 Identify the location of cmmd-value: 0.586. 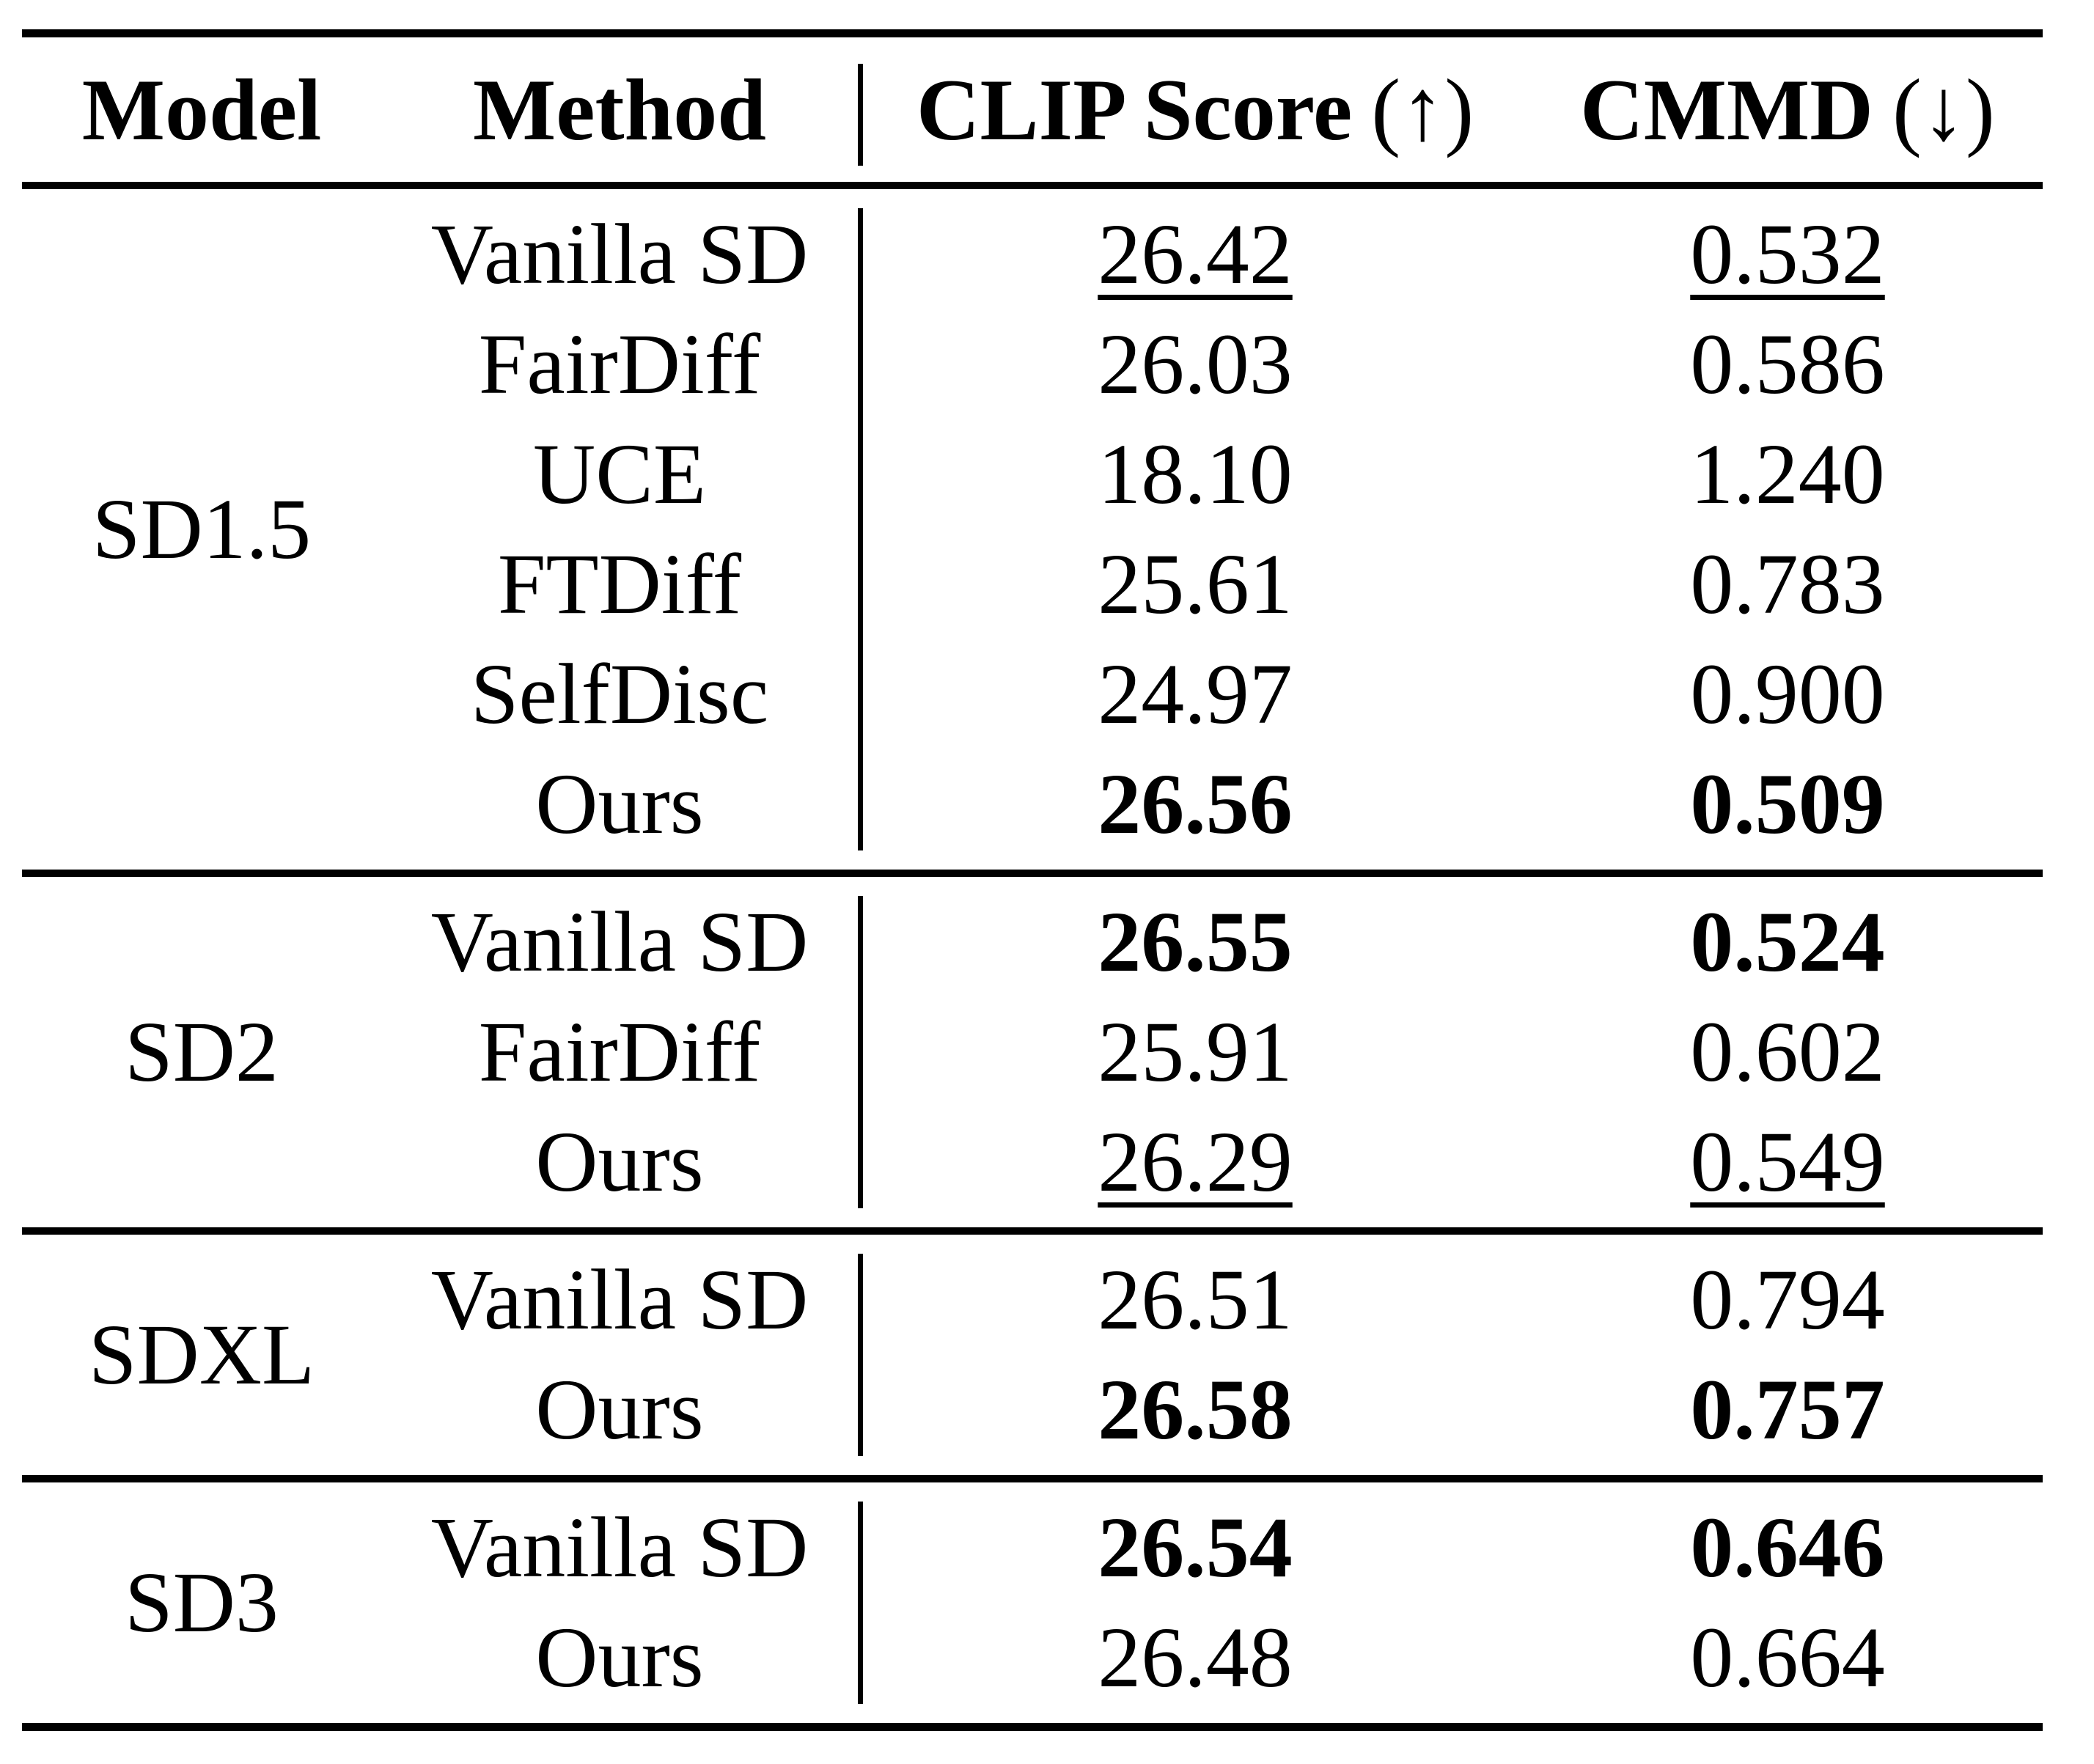
(1787, 364).